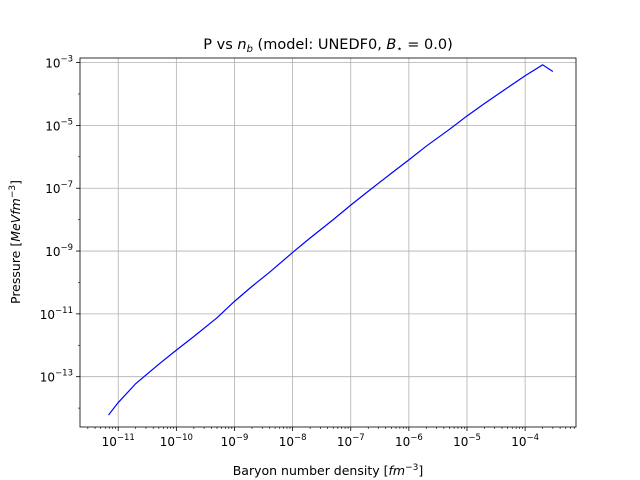 The height and width of the screenshot is (480, 640). What do you see at coordinates (331, 438) in the screenshot?
I see `x-axis-ticks: 10⁻¹¹ 10⁻¹⁰ 10⁻⁹ 10⁻⁸ 10⁻⁷ 10⁻⁶ 10⁻⁵ 10⁻⁴` at bounding box center [331, 438].